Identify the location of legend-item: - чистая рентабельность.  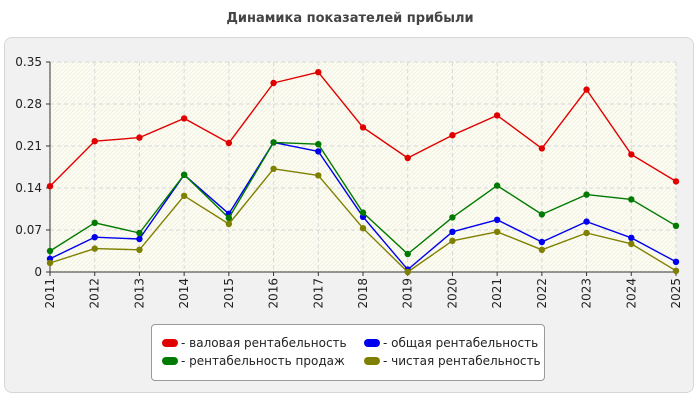
(452, 361).